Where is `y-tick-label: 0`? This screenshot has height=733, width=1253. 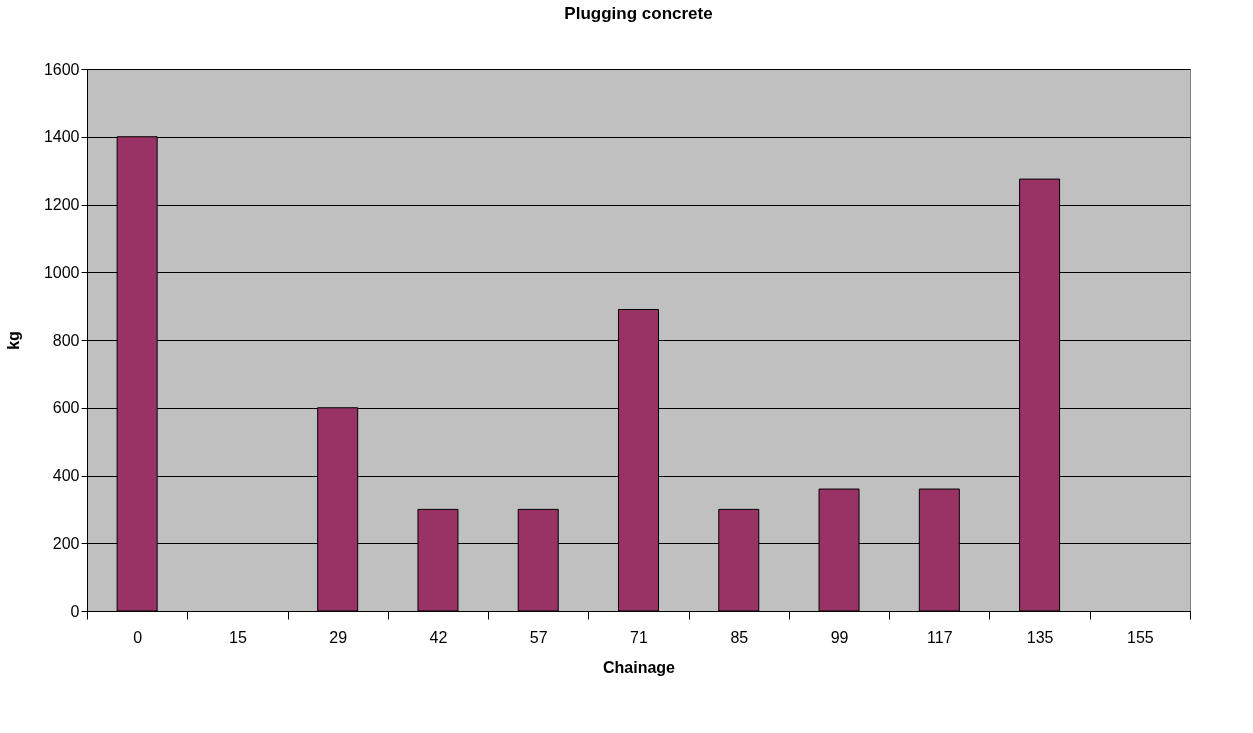
y-tick-label: 0 is located at coordinates (75, 611).